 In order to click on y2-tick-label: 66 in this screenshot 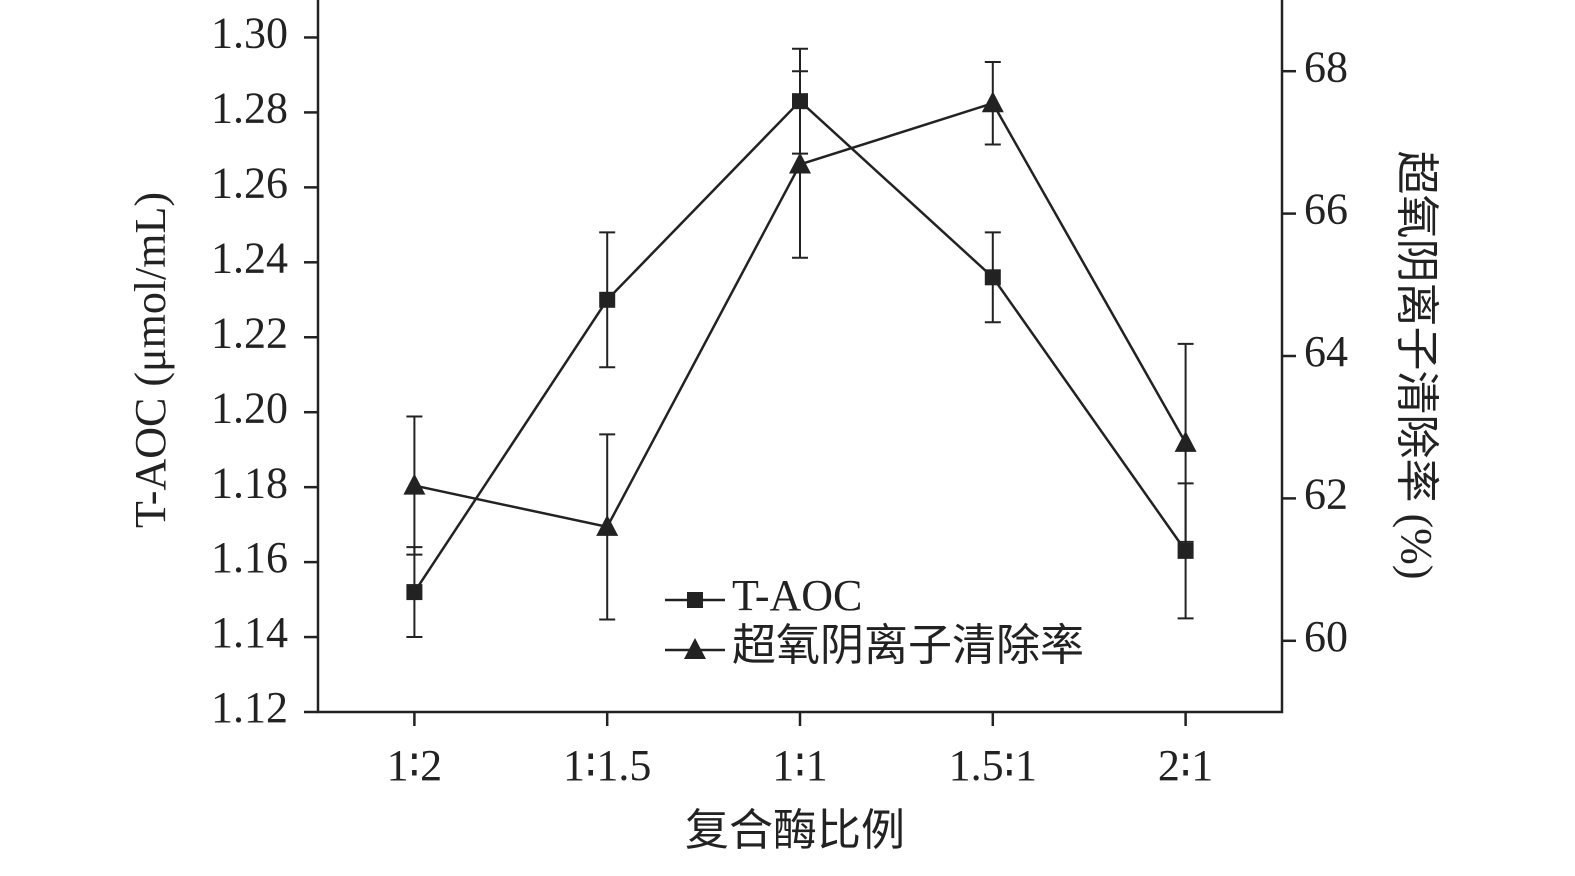, I will do `click(1326, 209)`.